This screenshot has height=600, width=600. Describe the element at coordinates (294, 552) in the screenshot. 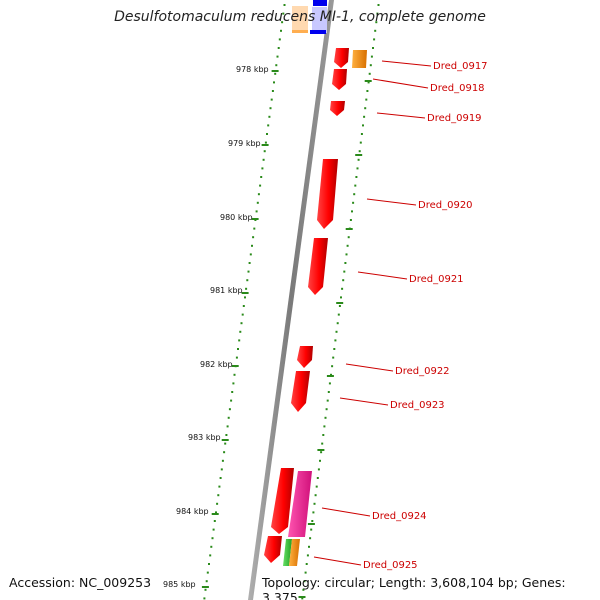

I see `gene-dred-0925-orange` at that location.